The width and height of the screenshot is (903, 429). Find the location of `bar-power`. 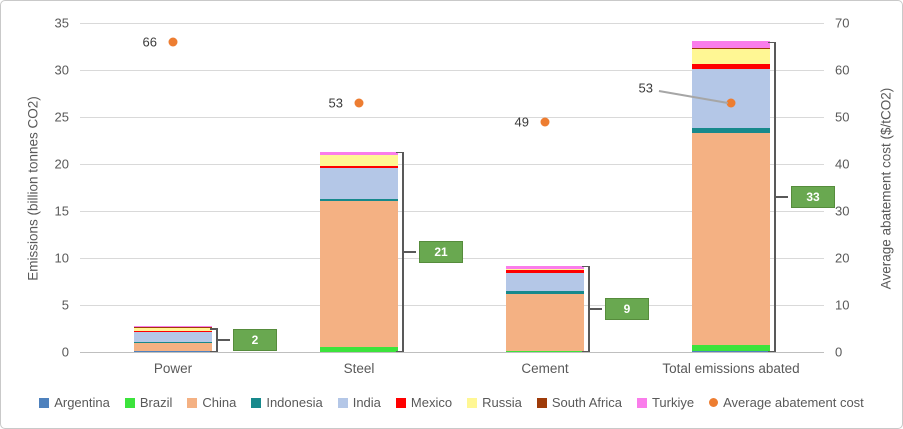

bar-power is located at coordinates (173, 338).